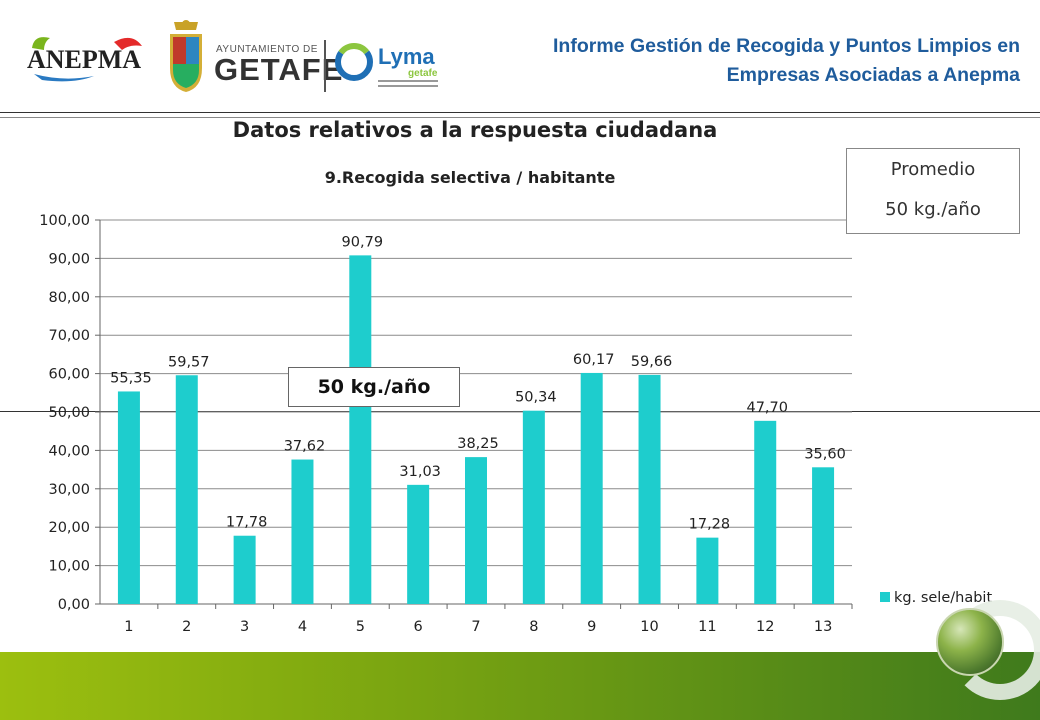 The image size is (1040, 720). Describe the element at coordinates (970, 642) in the screenshot. I see `globe-icon` at that location.